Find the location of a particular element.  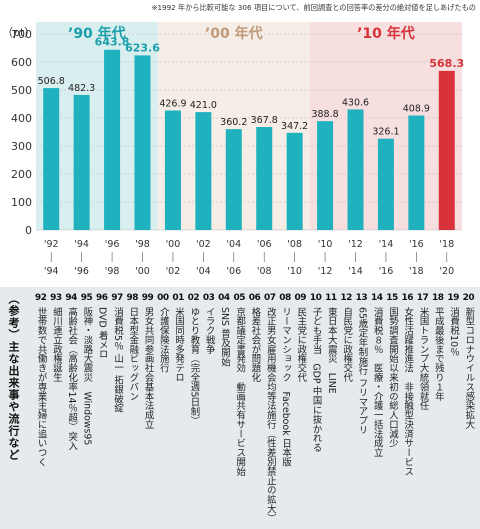

event-item: 99 男女共同参画社会基本法成立 is located at coordinates (148, 361).